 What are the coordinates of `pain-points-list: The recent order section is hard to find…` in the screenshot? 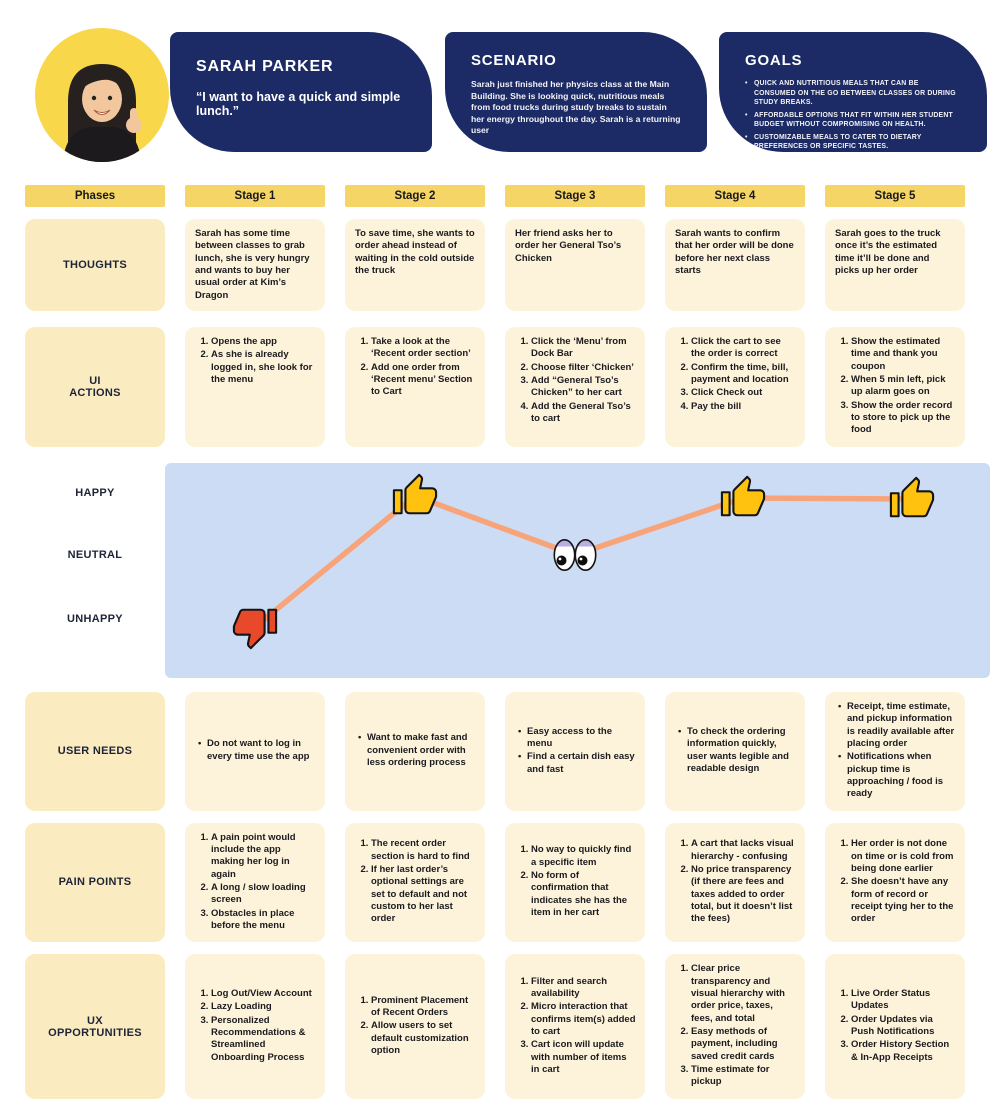 It's located at (415, 882).